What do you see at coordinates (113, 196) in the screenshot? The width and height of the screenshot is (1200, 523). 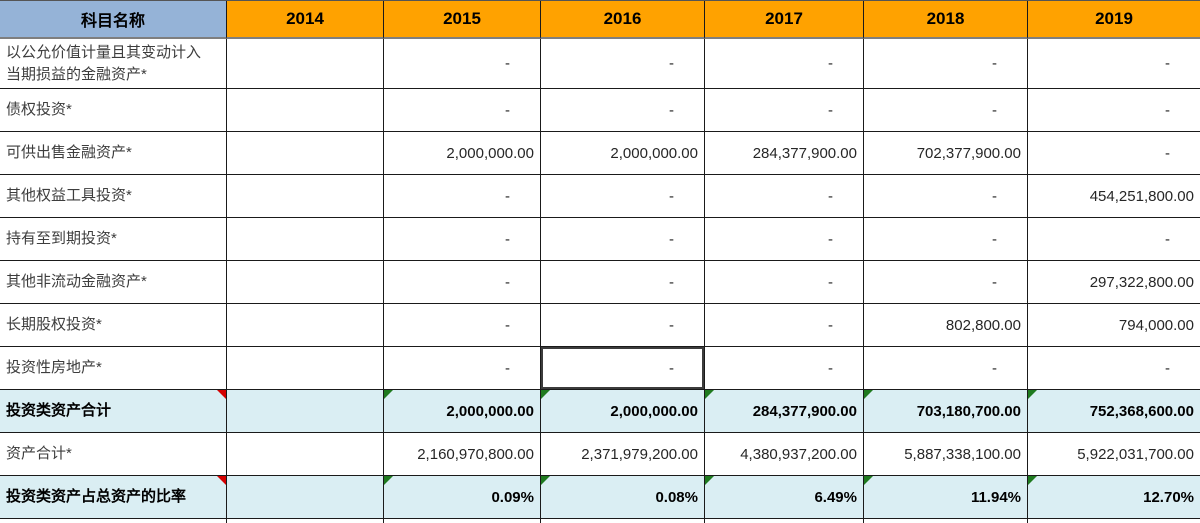 I see `row-label-cell: 其他权益工具投资*` at bounding box center [113, 196].